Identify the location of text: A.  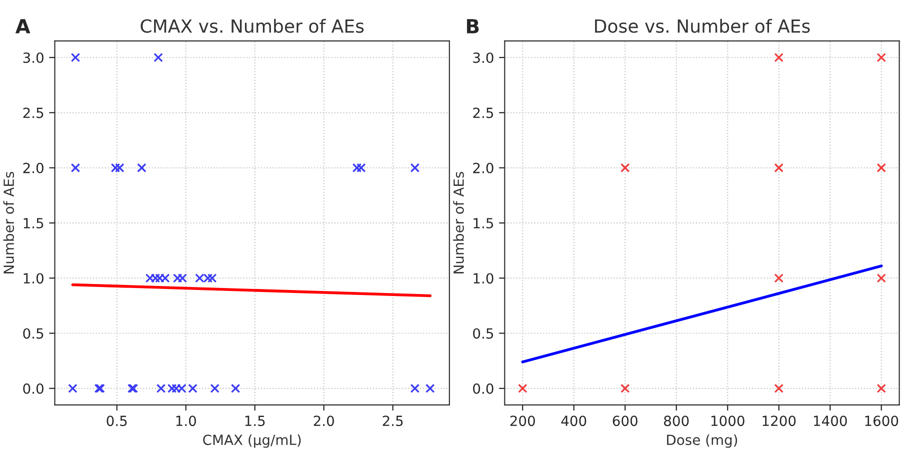
(22, 26).